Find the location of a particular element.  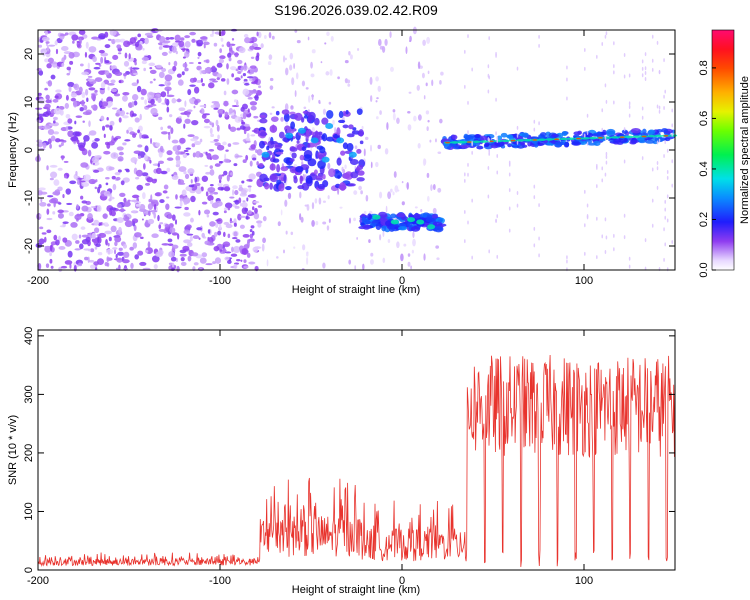

x-tick-label: 100 is located at coordinates (584, 281).